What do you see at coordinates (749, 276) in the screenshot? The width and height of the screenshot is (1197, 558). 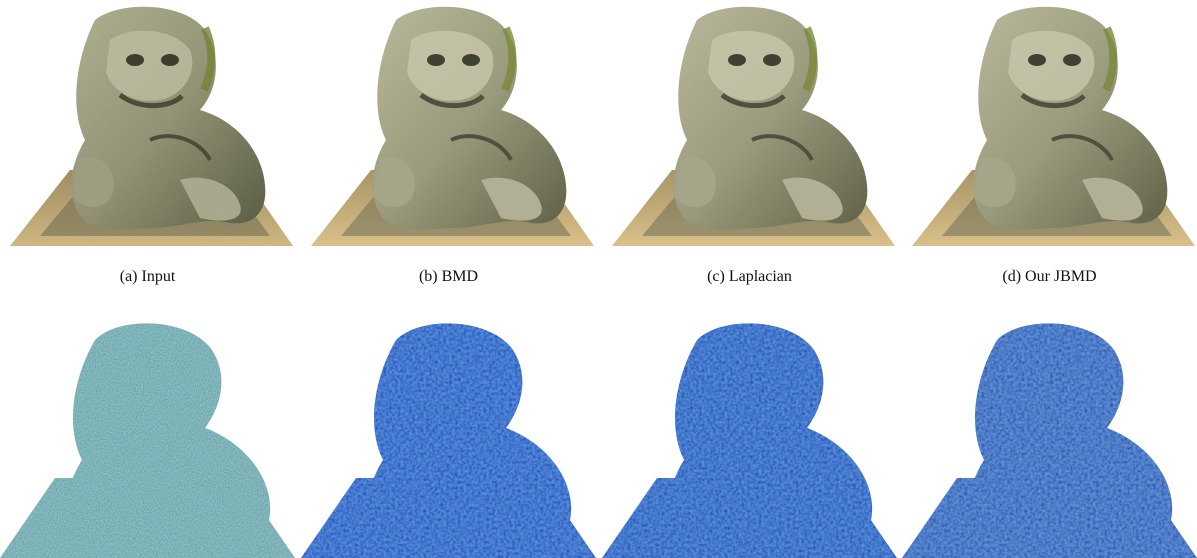 I see `caption-c: (c) Laplacian` at bounding box center [749, 276].